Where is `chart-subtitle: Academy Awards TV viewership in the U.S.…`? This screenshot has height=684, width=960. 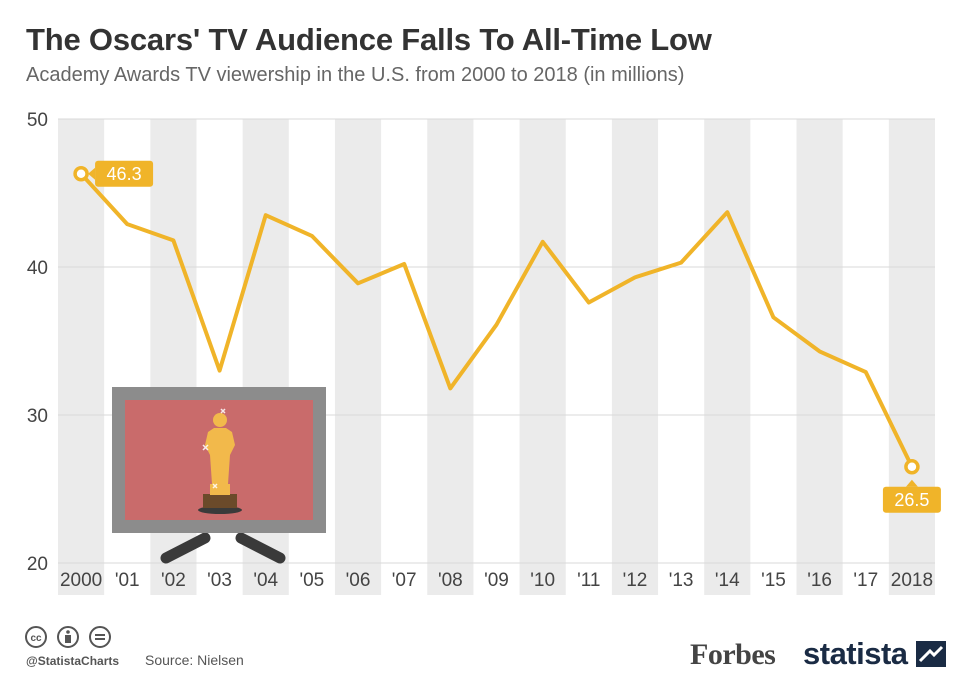
chart-subtitle: Academy Awards TV viewership in the U.S.… is located at coordinates (355, 75).